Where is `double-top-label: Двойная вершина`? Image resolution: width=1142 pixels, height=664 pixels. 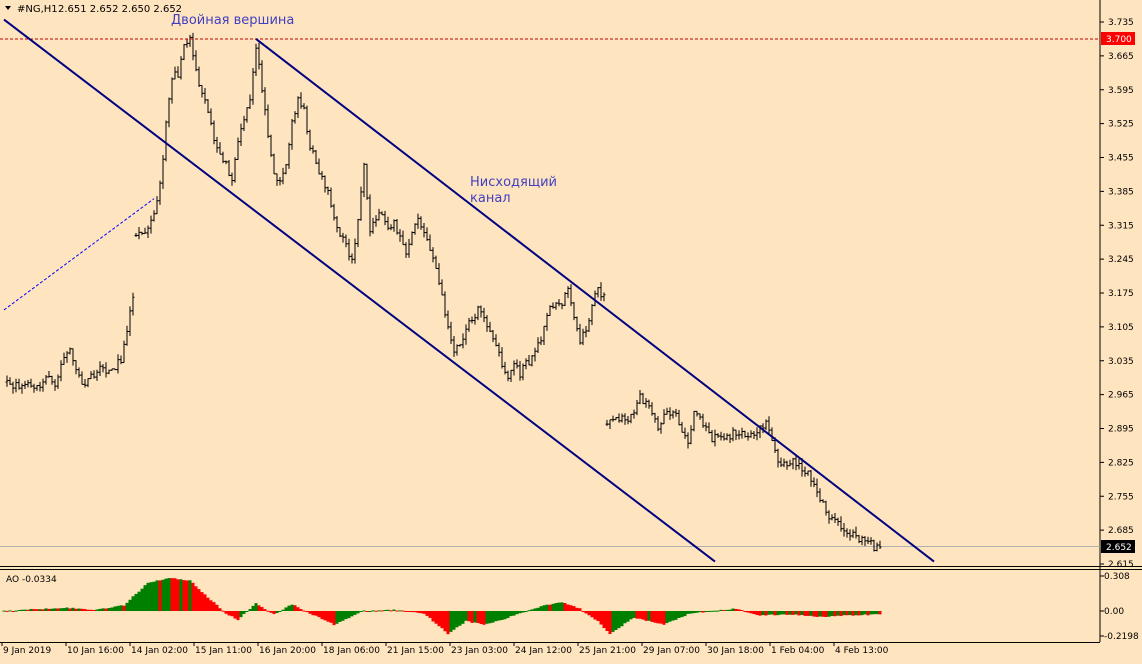 double-top-label: Двойная вершина is located at coordinates (232, 20).